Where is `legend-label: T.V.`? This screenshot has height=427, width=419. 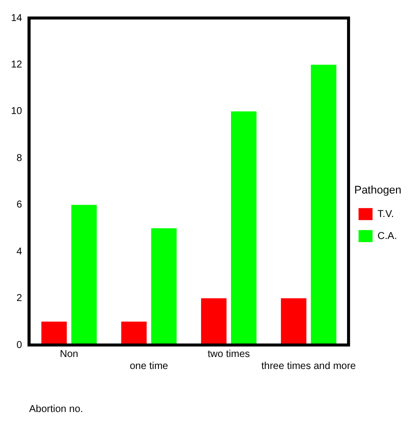 legend-label: T.V. is located at coordinates (386, 214).